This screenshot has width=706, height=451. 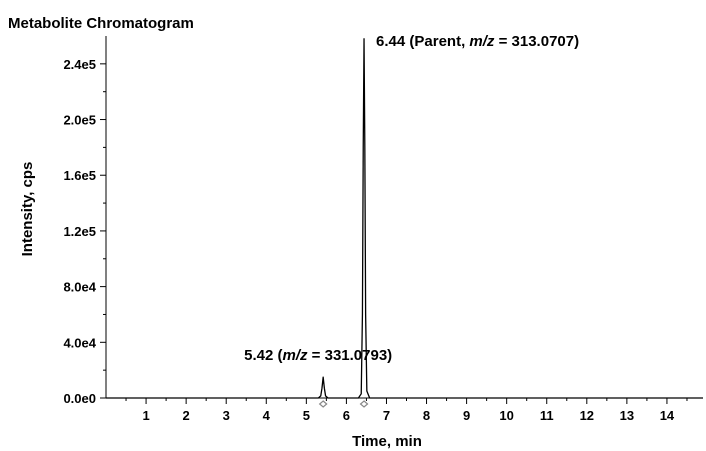 I want to click on x-tick-label: 5, so click(x=306, y=415).